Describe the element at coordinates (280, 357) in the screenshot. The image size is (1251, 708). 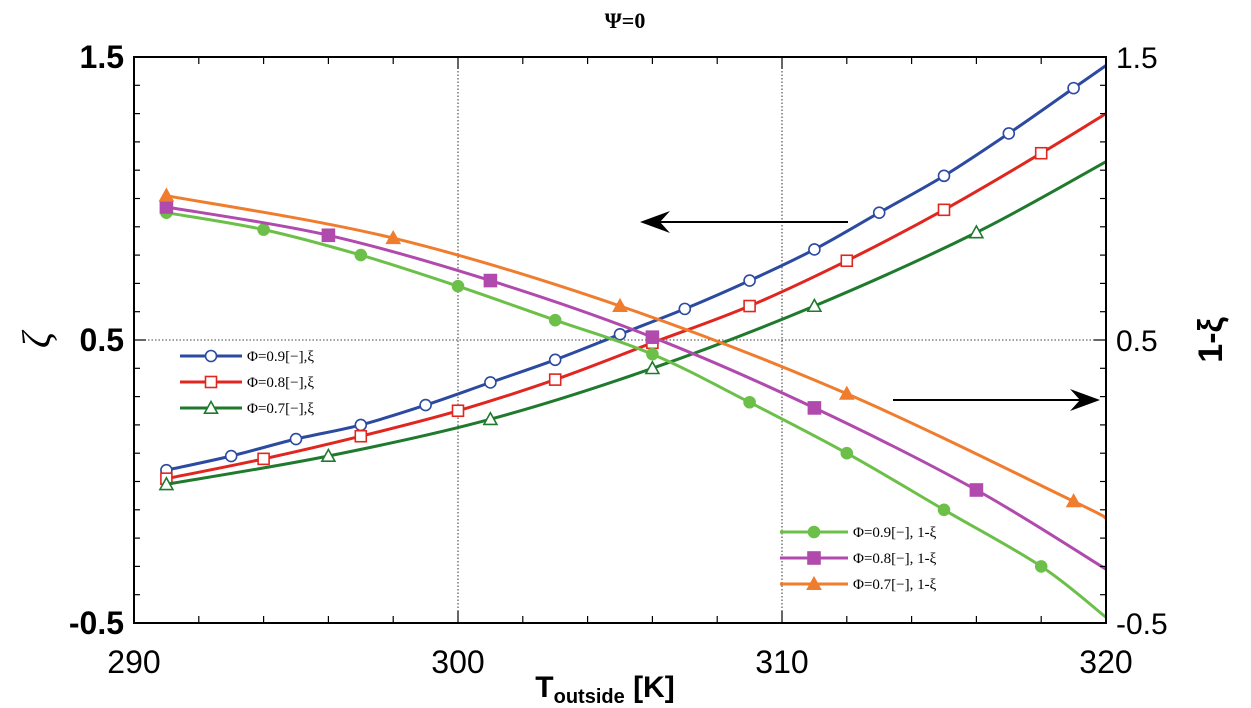
I see `legend-left-label-0: Φ=0.9[−],ξ` at that location.